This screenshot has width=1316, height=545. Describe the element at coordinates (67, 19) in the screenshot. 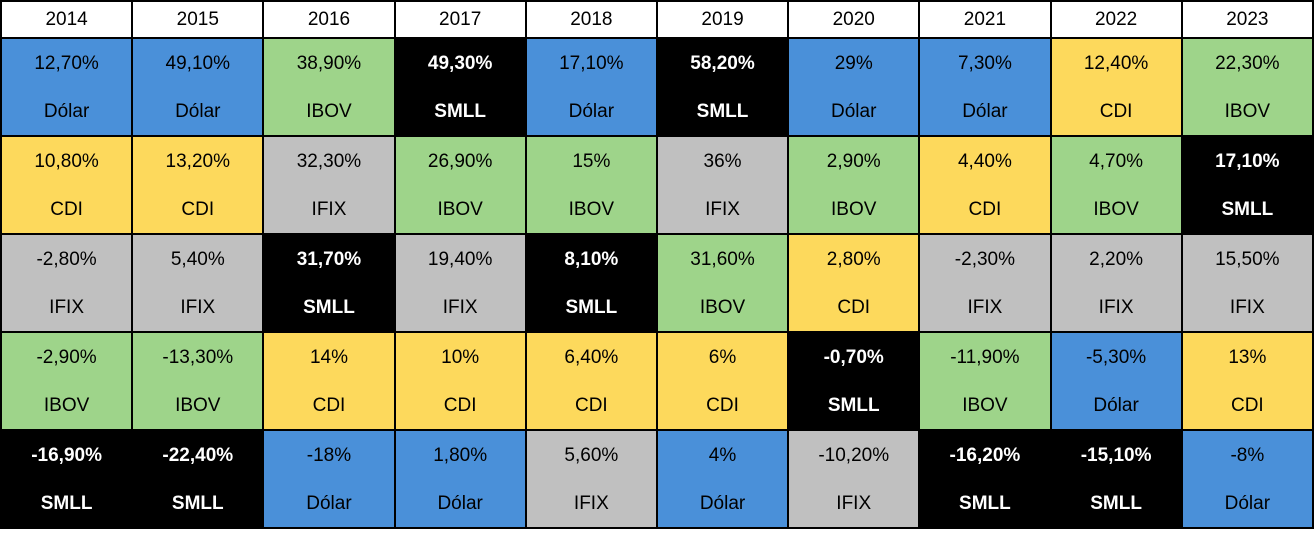

I see `year-header: 2014` at that location.